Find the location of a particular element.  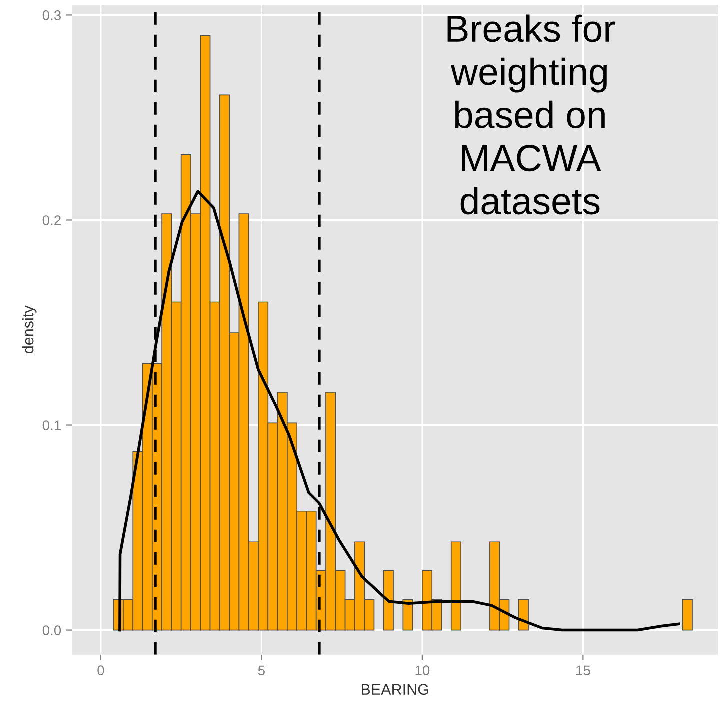

y-tick-label: 0.0 is located at coordinates (52, 631).